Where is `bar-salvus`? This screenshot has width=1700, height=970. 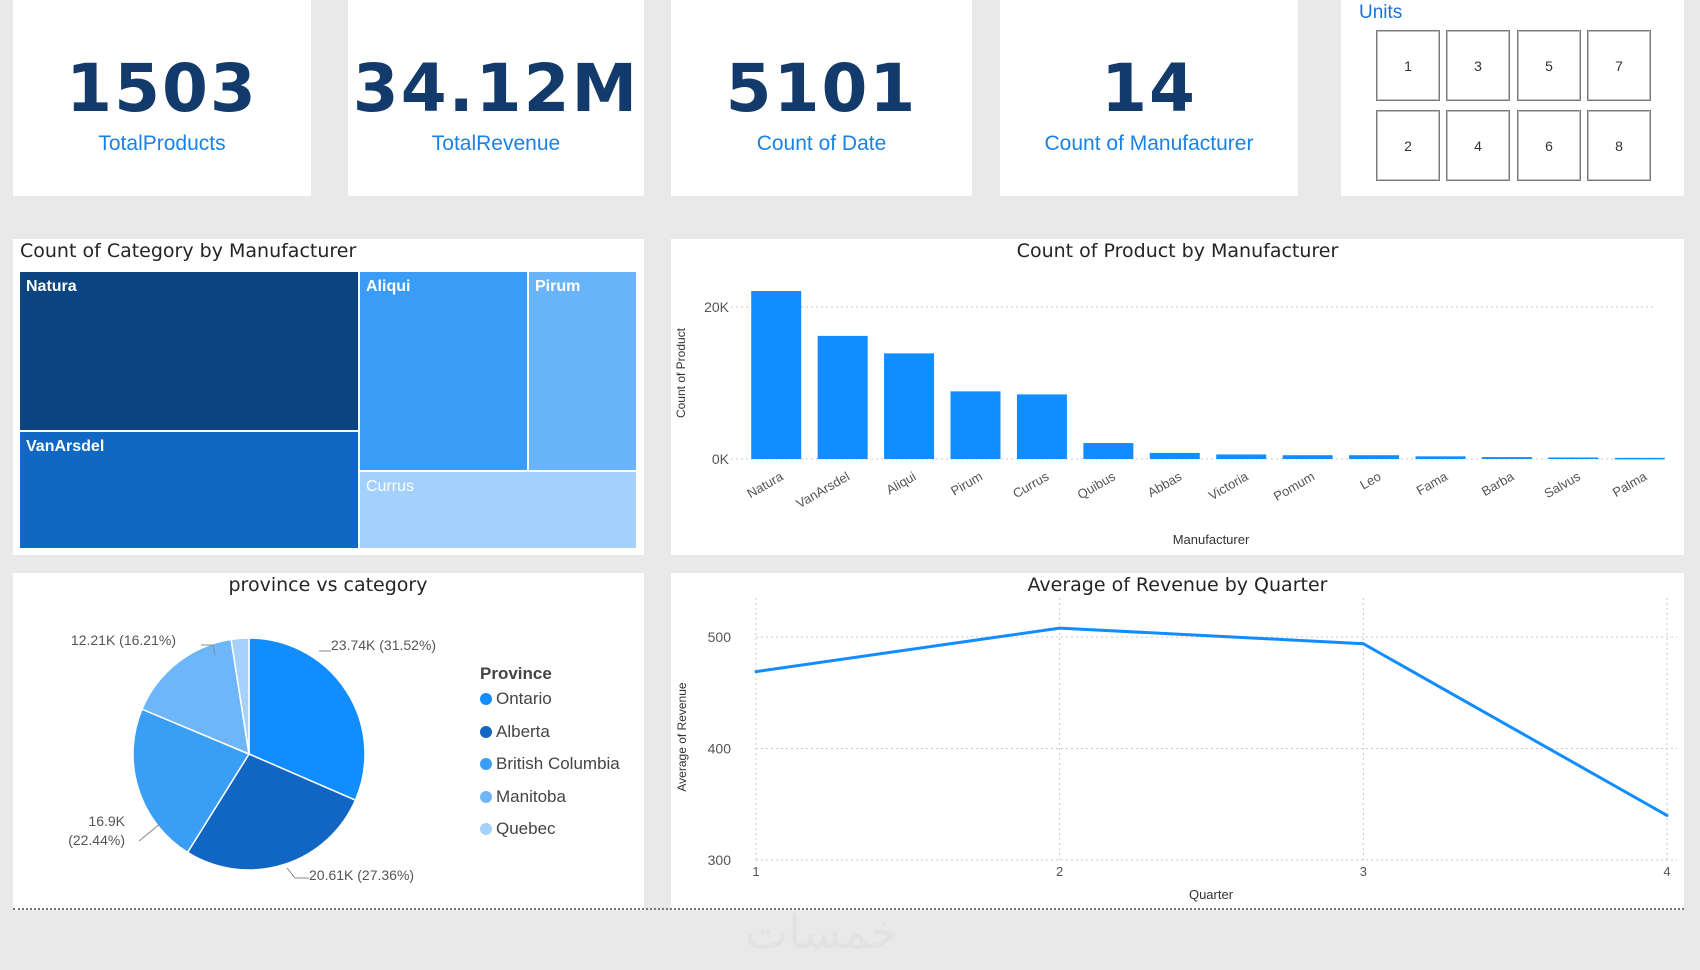
bar-salvus is located at coordinates (1573, 458).